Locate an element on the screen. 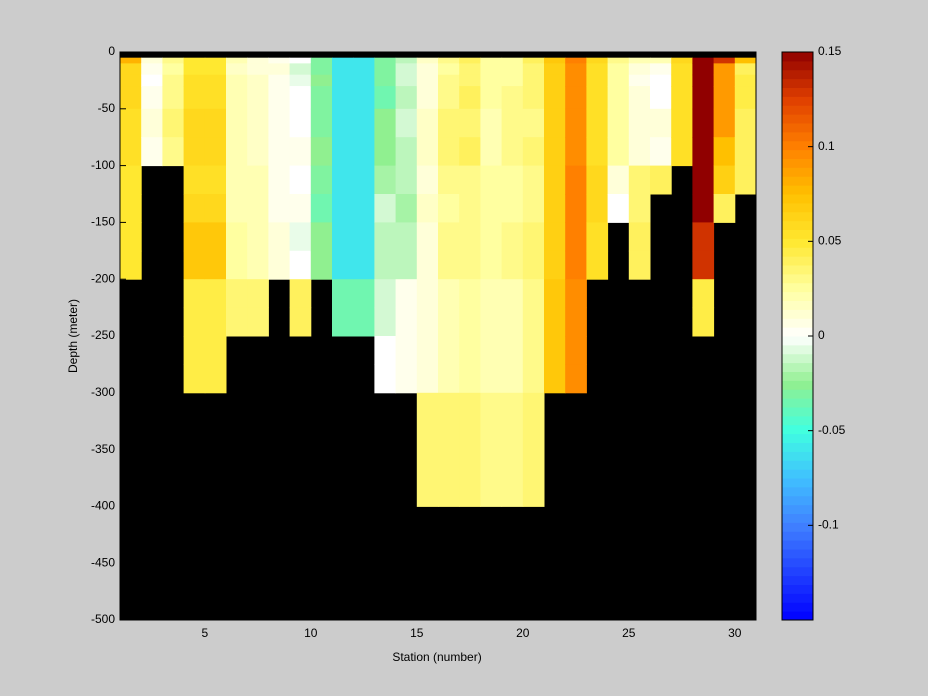 This screenshot has width=928, height=696. y-tick-label: -250 is located at coordinates (103, 335).